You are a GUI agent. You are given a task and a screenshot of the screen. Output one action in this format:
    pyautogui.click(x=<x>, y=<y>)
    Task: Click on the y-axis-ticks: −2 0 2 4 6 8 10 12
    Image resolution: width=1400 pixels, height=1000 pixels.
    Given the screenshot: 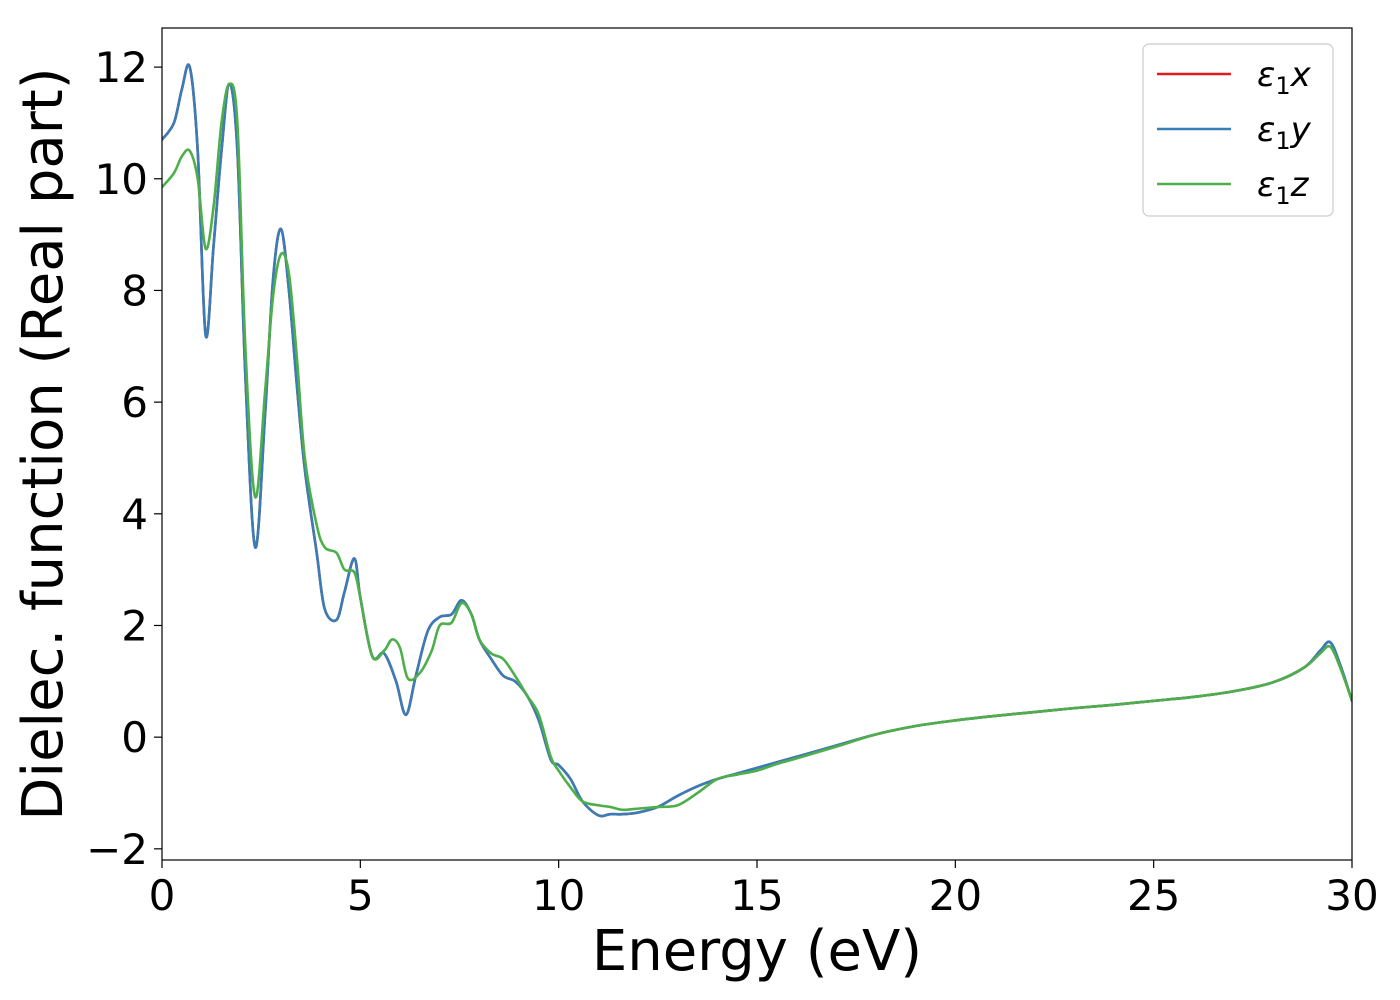 What is the action you would take?
    pyautogui.click(x=124, y=458)
    